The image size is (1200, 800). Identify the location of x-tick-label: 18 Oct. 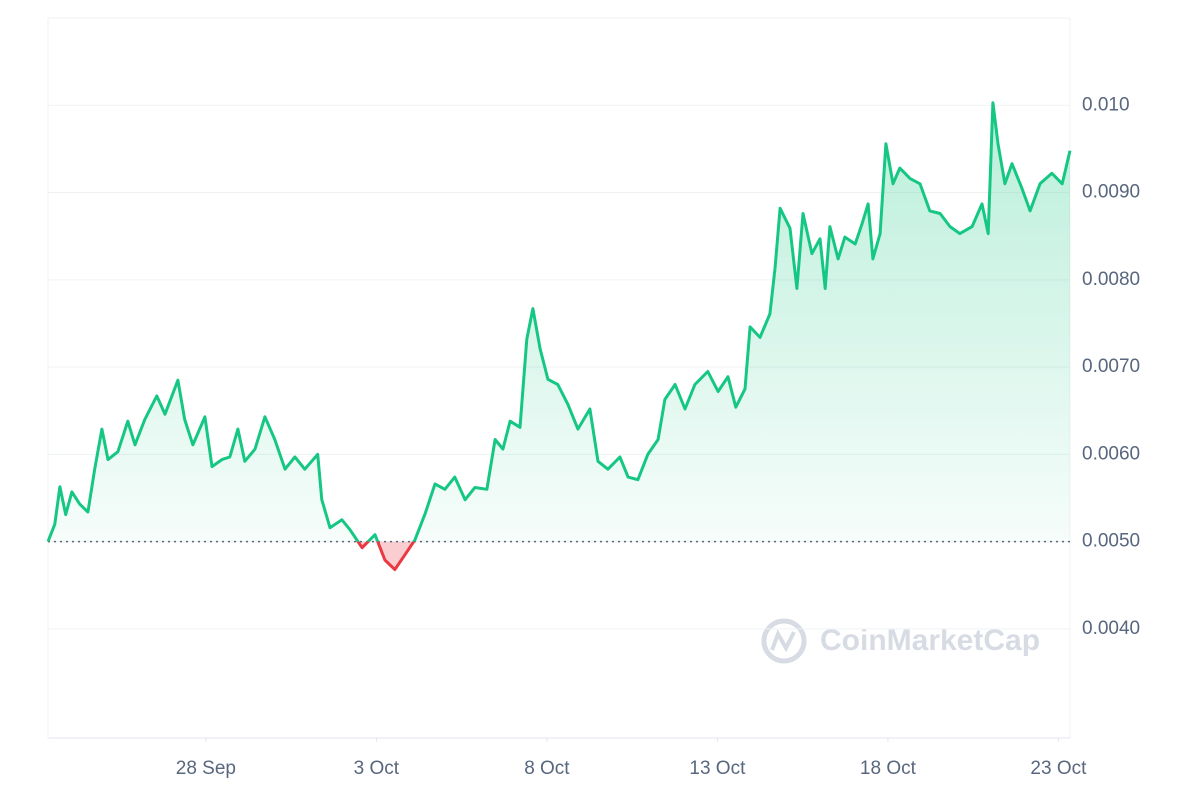
(888, 768).